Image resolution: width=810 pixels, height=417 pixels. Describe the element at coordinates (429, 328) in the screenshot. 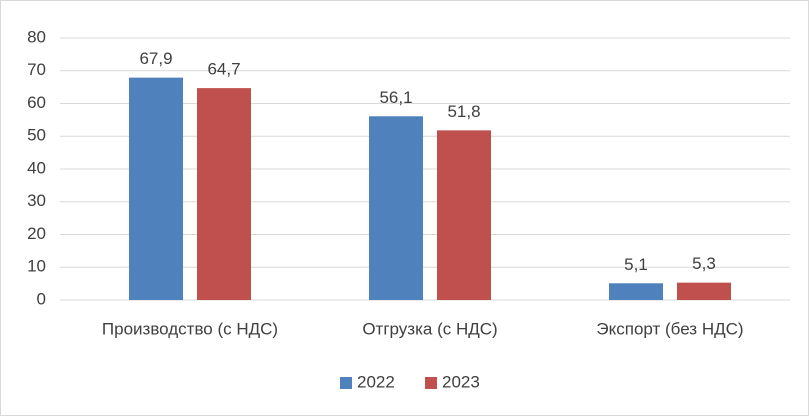

I see `x-tick-label: Отгрузка (с НДС)` at that location.